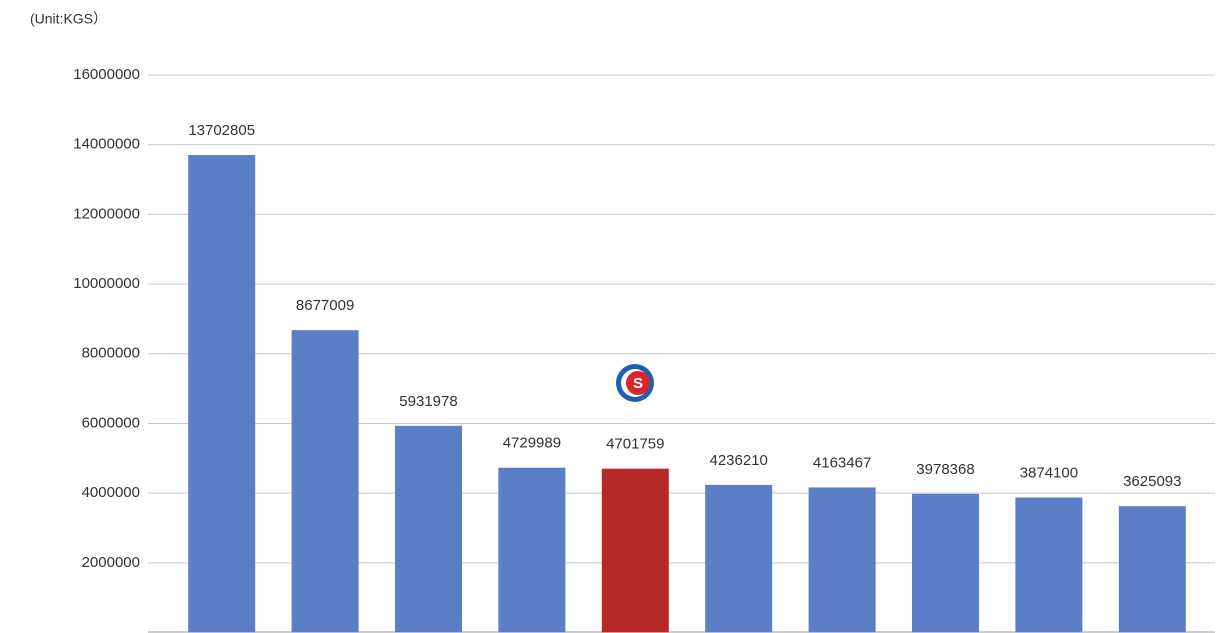  What do you see at coordinates (638, 383) in the screenshot?
I see `svg-text: S` at bounding box center [638, 383].